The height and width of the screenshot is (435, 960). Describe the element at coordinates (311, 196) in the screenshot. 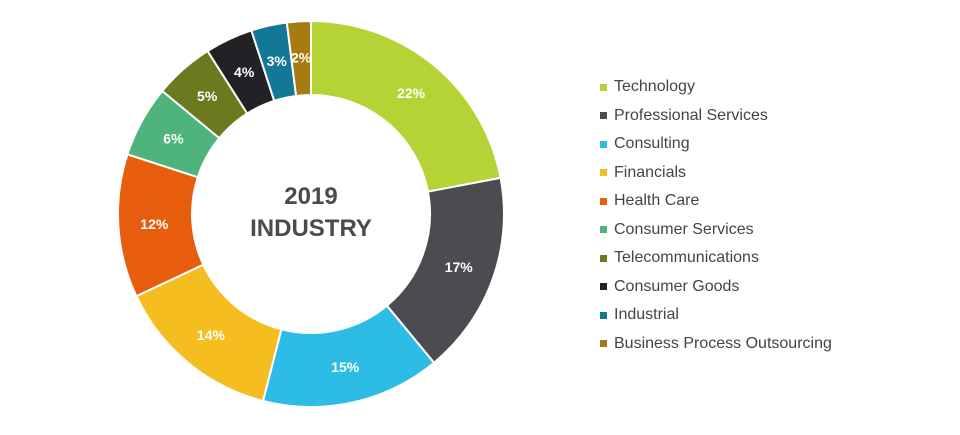

I see `center-title-year: 2019` at that location.